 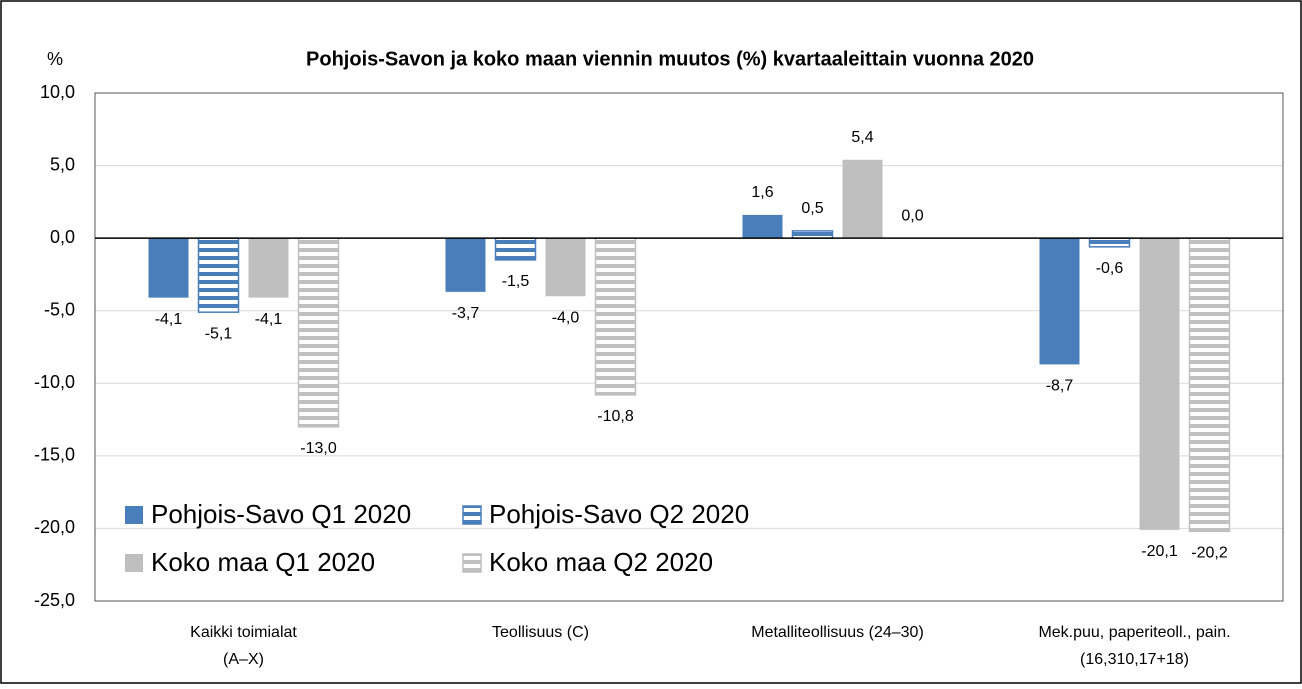 I want to click on y-tick-label: -10,0, so click(x=54, y=382).